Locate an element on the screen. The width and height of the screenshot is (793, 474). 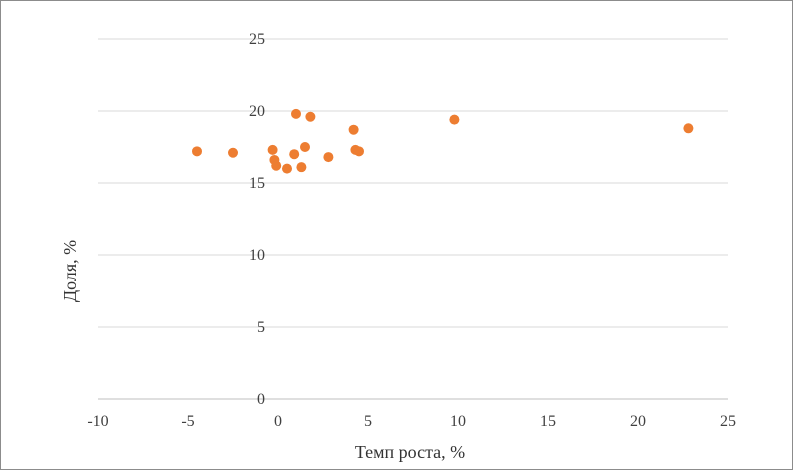
x-tick-label: 10 is located at coordinates (458, 421).